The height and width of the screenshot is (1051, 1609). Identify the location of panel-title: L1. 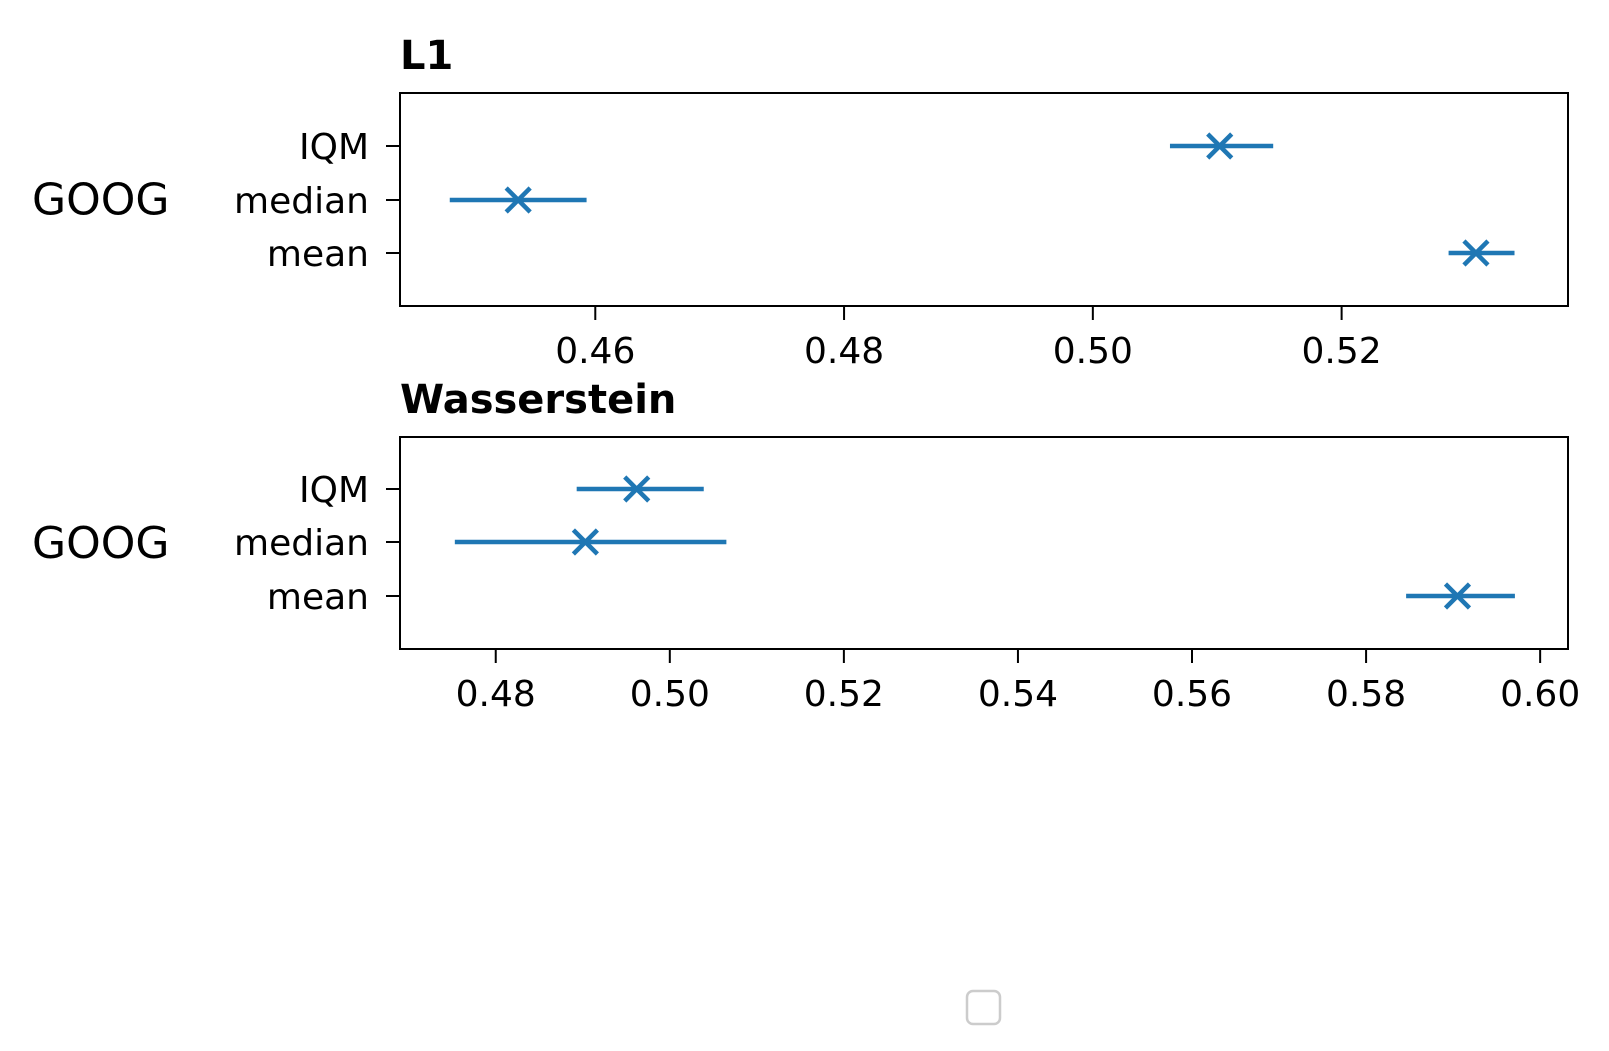
(426, 56).